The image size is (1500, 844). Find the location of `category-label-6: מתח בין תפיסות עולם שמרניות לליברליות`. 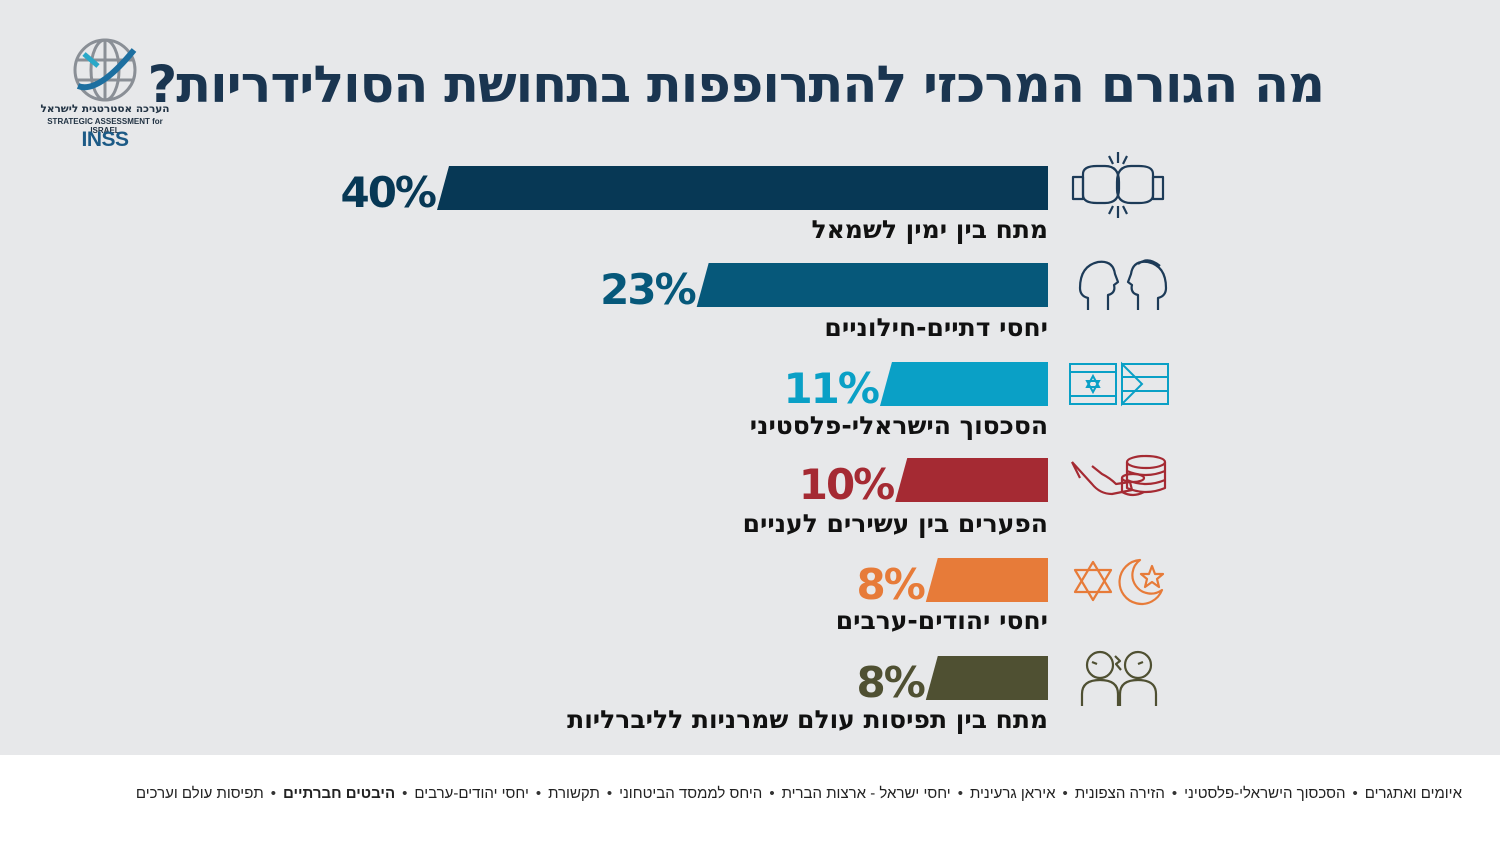

category-label-6: מתח בין תפיסות עולם שמרניות לליברליות is located at coordinates (807, 719).